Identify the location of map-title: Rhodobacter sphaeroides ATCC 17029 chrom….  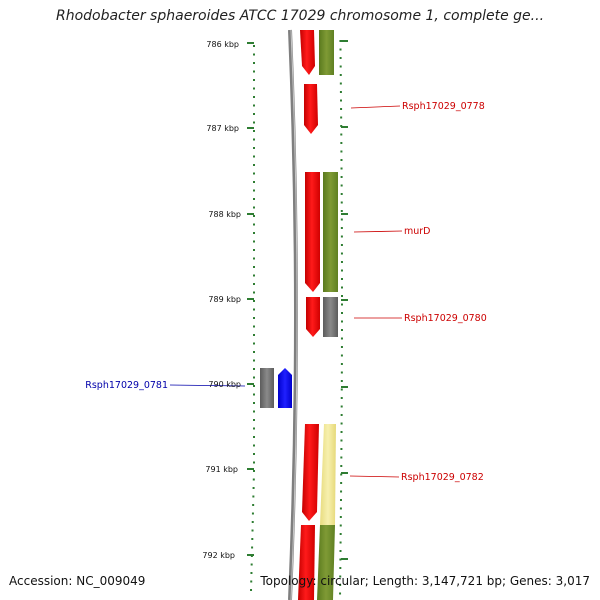
(300, 16).